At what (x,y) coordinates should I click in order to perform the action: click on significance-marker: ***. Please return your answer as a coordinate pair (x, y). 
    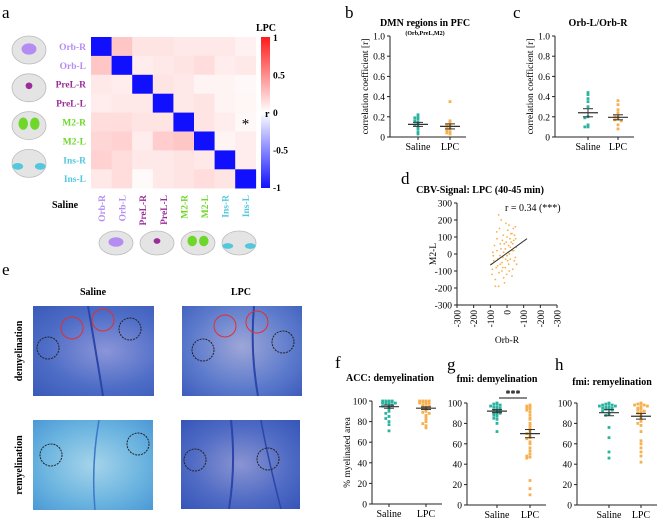
    Looking at the image, I should click on (513, 394).